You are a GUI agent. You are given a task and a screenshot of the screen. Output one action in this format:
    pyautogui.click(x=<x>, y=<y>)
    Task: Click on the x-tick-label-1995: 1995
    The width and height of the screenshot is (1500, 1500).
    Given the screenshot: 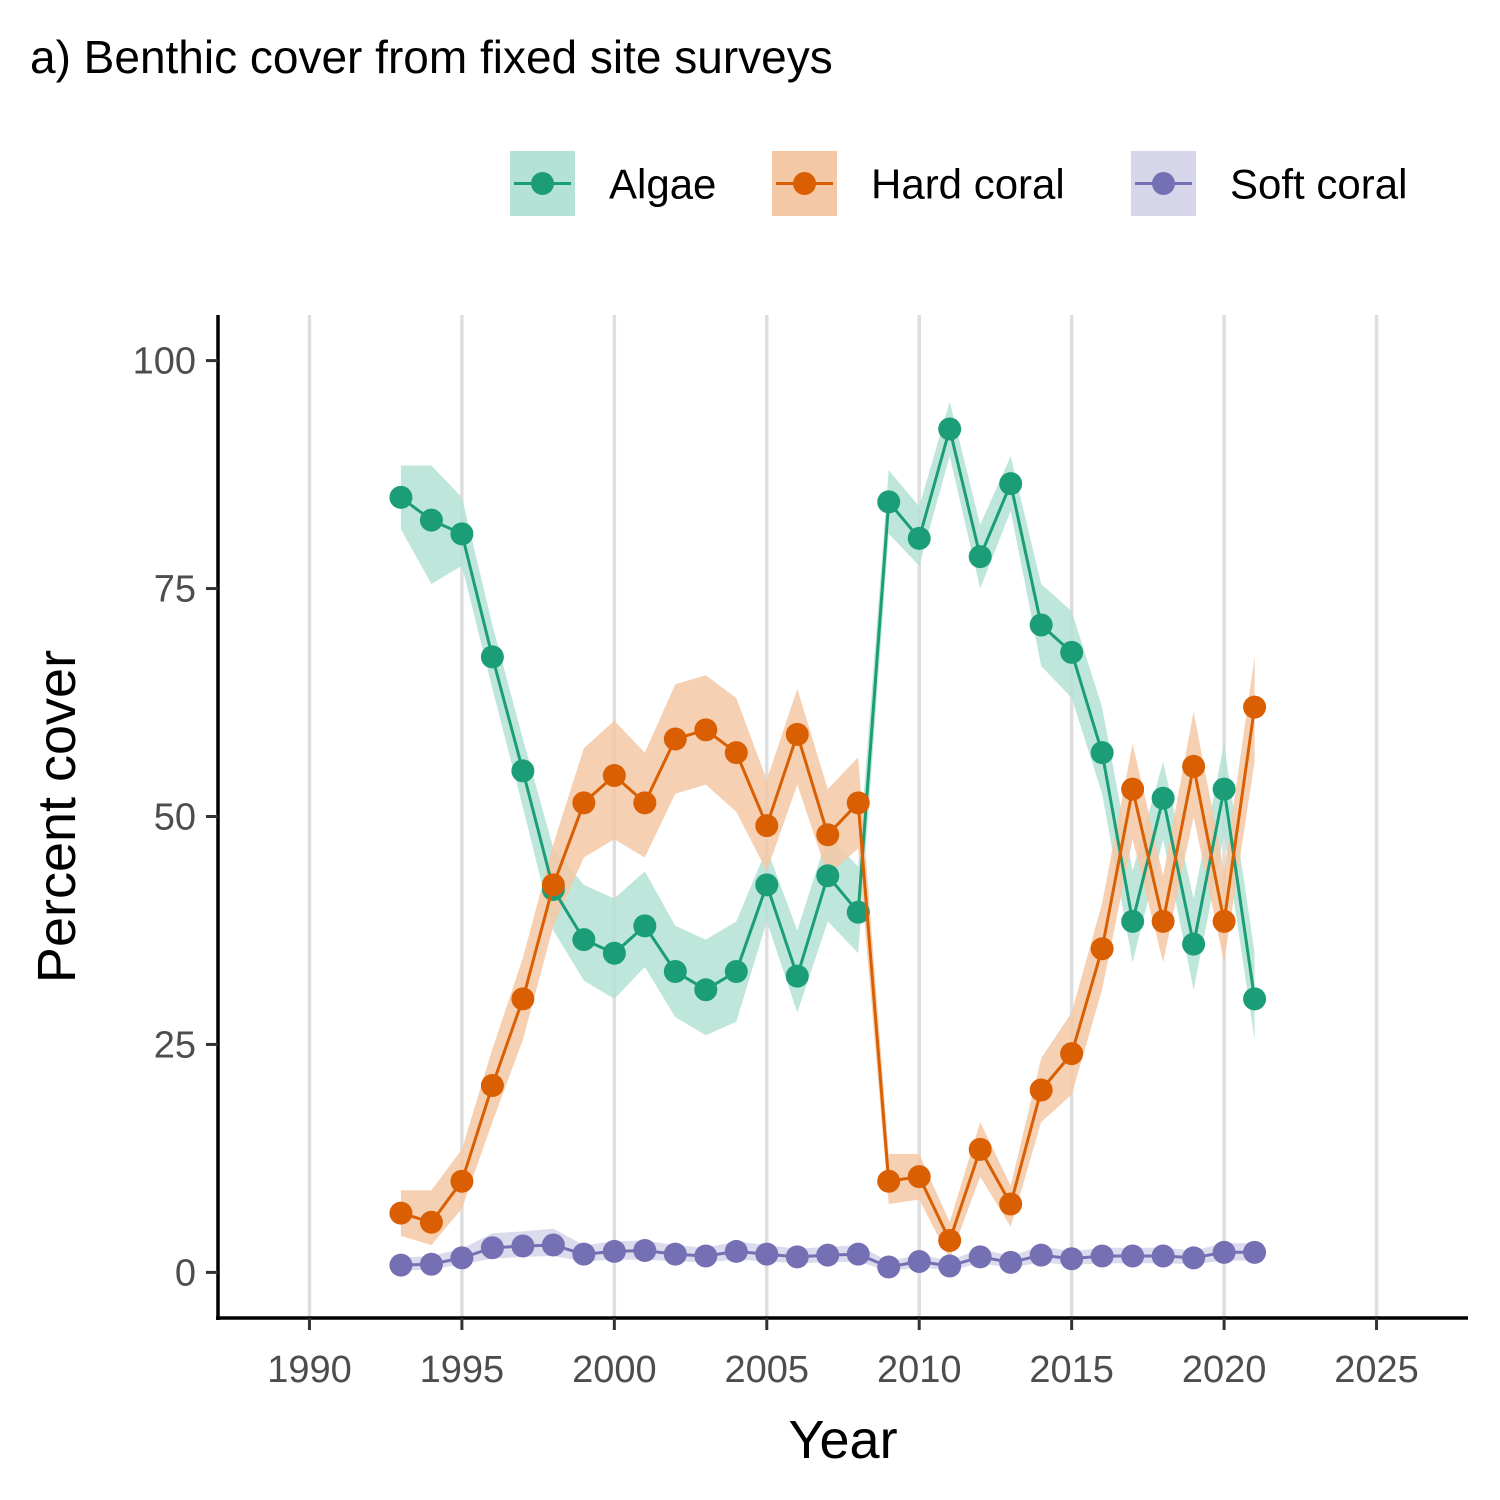 What is the action you would take?
    pyautogui.click(x=462, y=1370)
    